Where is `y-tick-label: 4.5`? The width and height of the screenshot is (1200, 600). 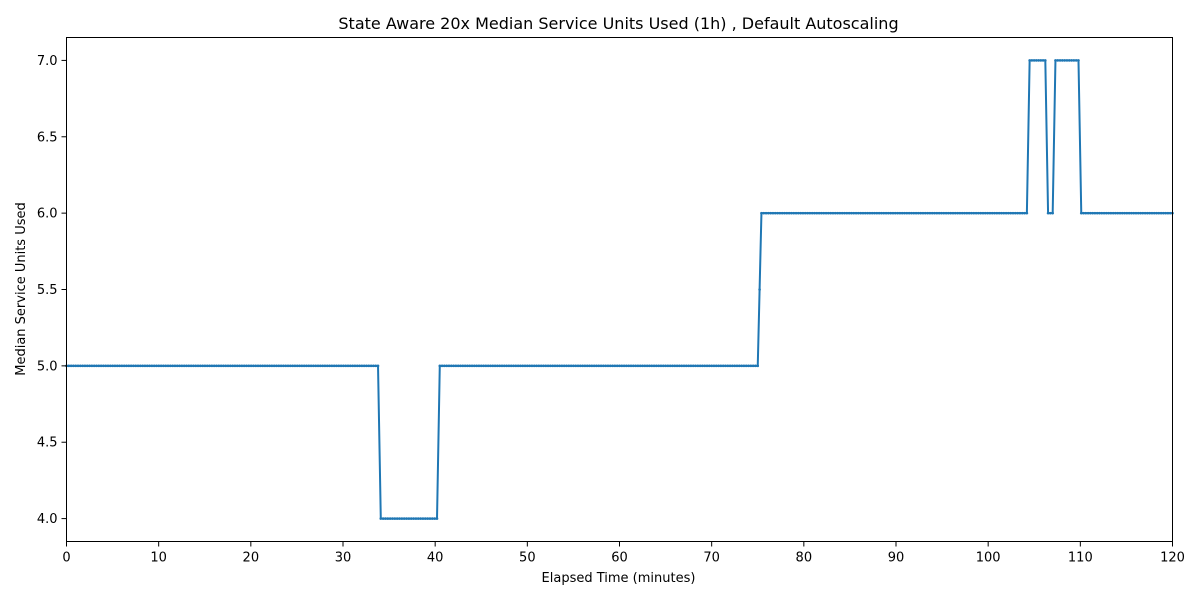 y-tick-label: 4.5 is located at coordinates (47, 443).